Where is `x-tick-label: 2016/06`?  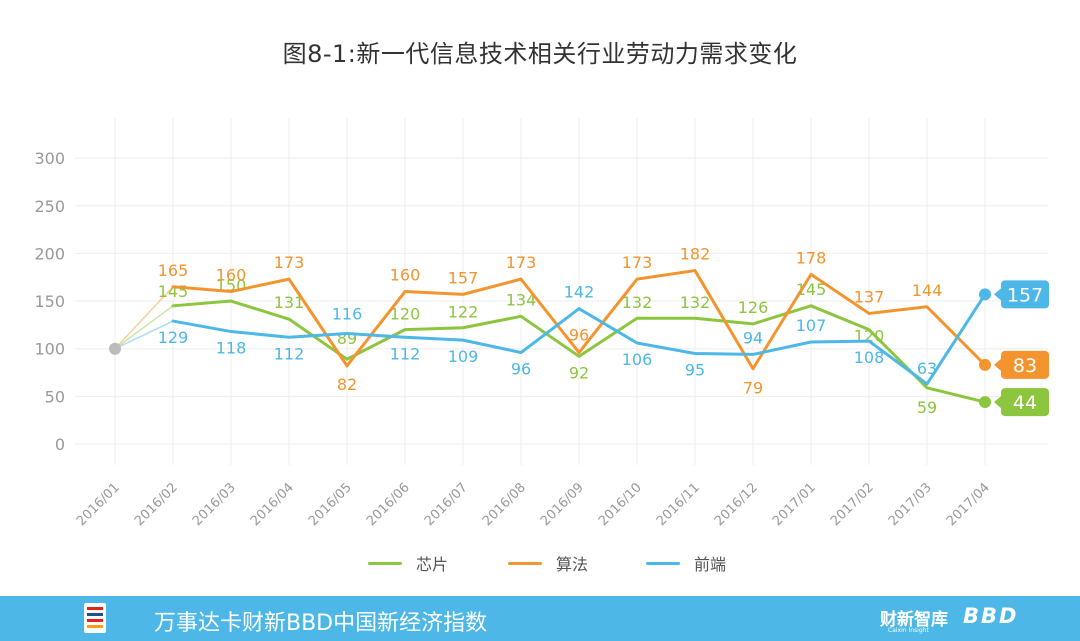 x-tick-label: 2016/06 is located at coordinates (388, 504).